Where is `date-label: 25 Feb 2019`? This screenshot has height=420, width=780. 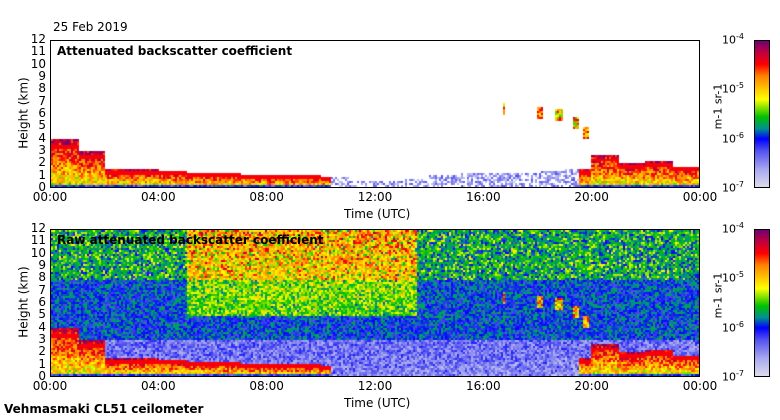 date-label: 25 Feb 2019 is located at coordinates (90, 27).